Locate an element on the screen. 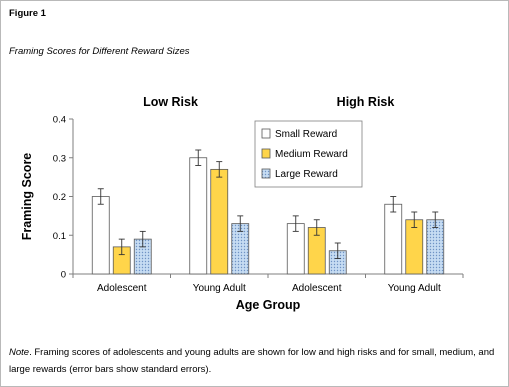 The width and height of the screenshot is (509, 387). note-lead: Note is located at coordinates (19, 352).